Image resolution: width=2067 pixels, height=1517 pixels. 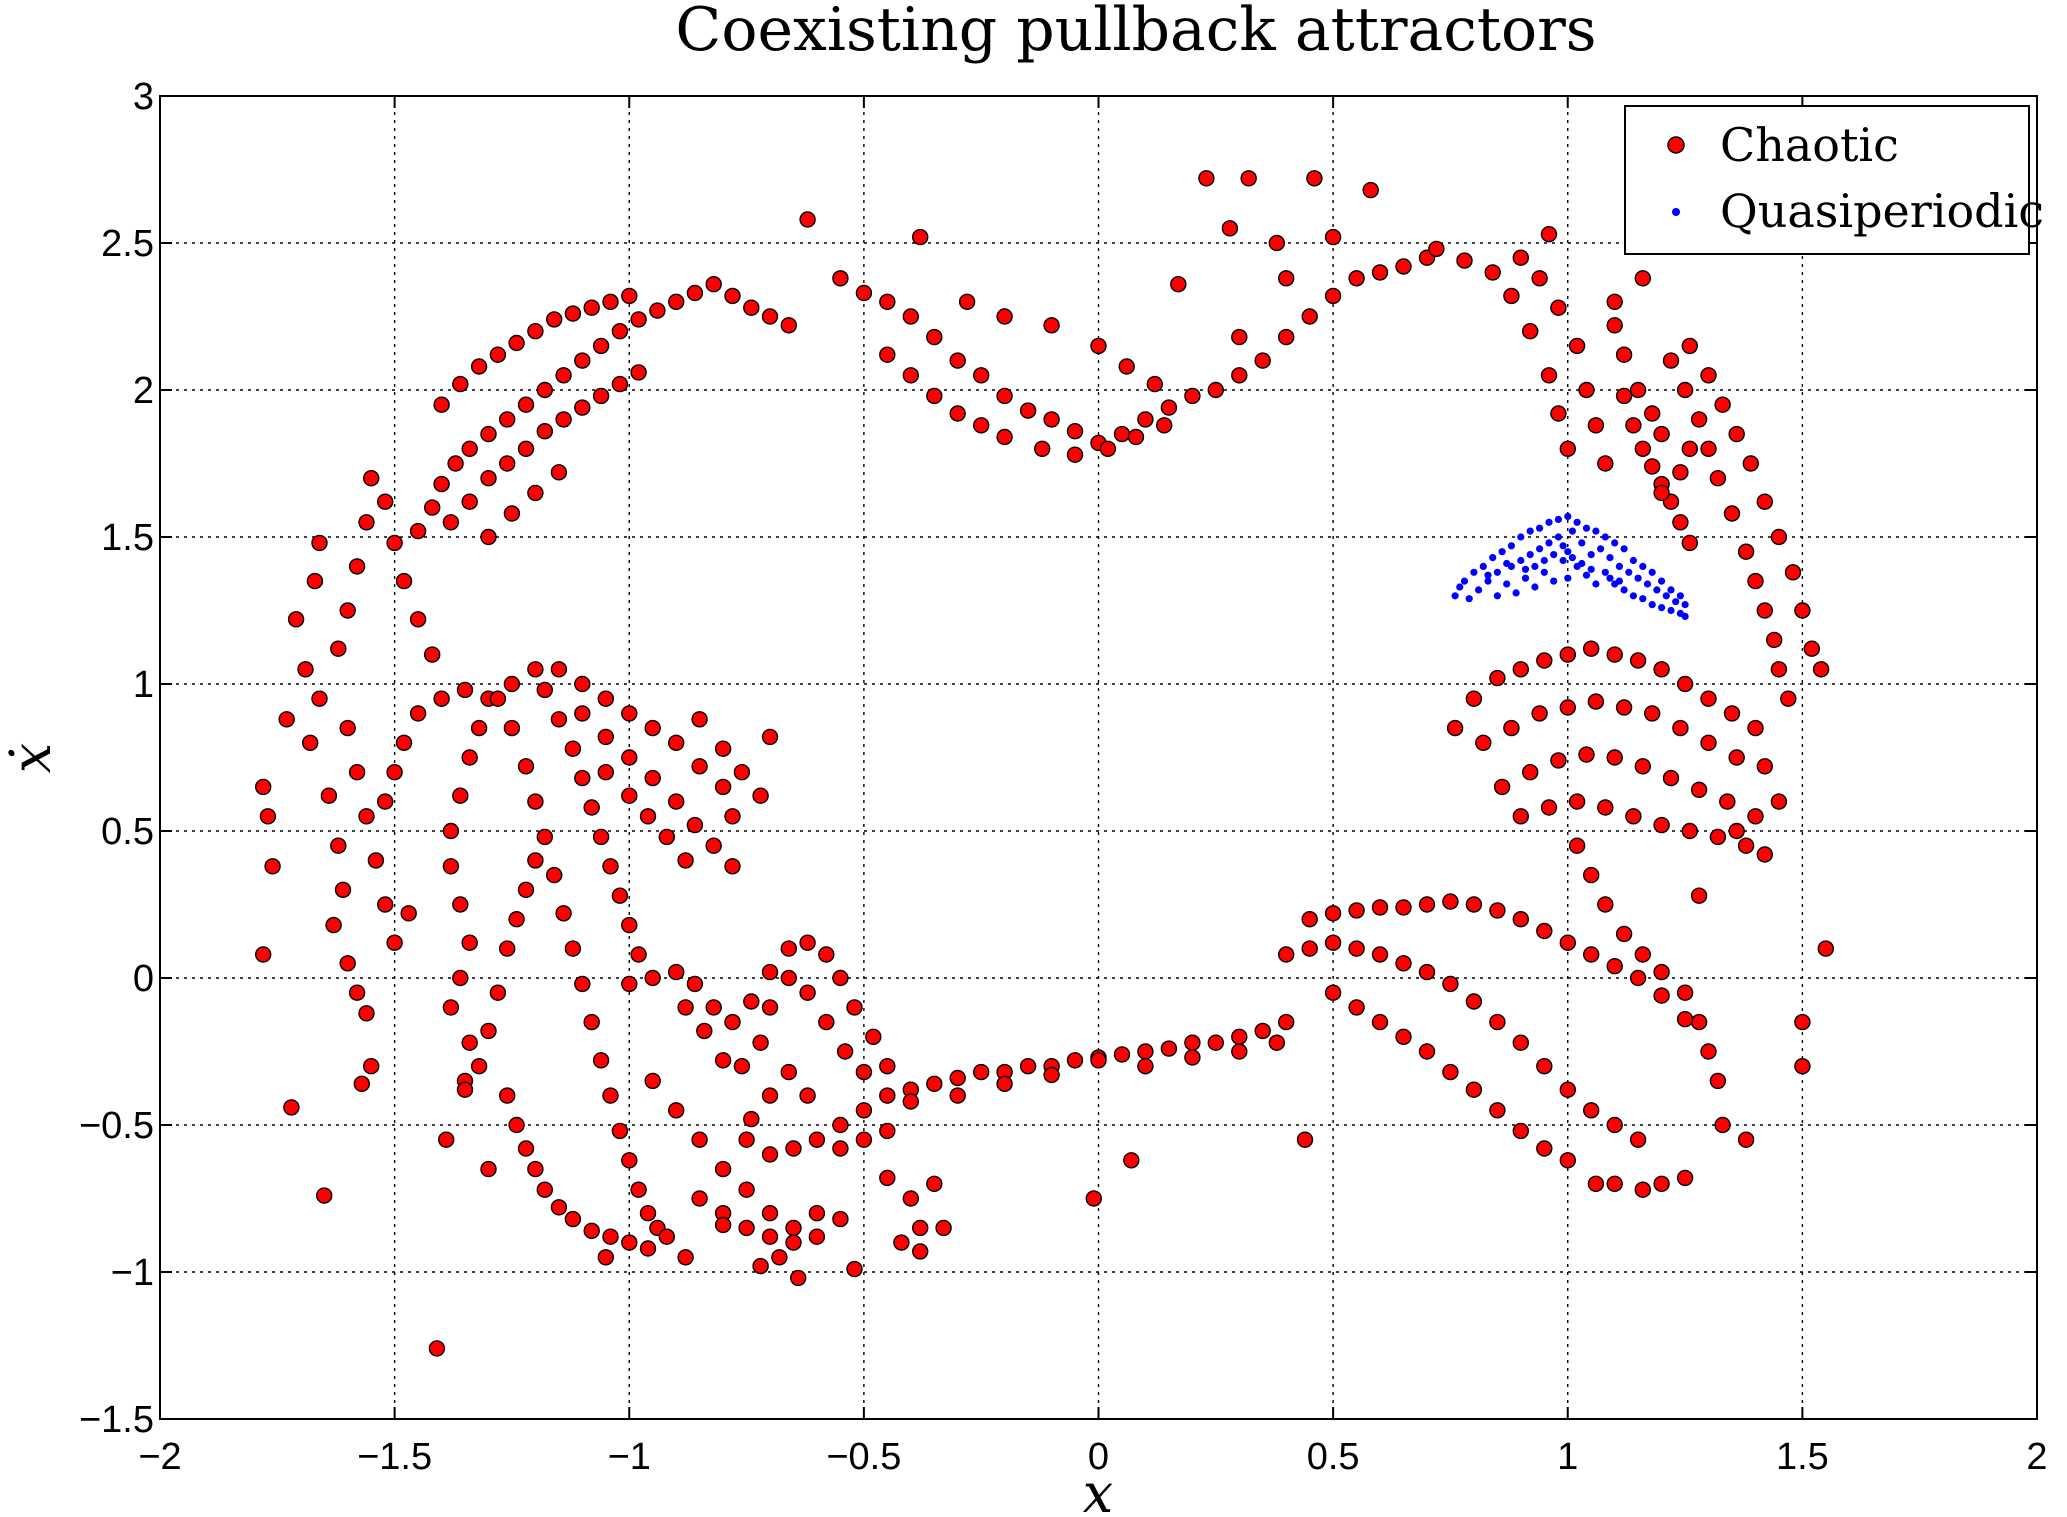 I want to click on x-axis-label: x, so click(x=1098, y=1489).